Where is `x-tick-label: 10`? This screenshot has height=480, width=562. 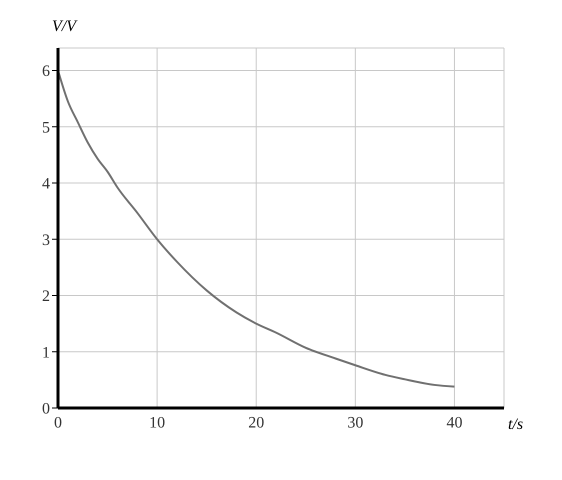
x-tick-label: 10 is located at coordinates (157, 423).